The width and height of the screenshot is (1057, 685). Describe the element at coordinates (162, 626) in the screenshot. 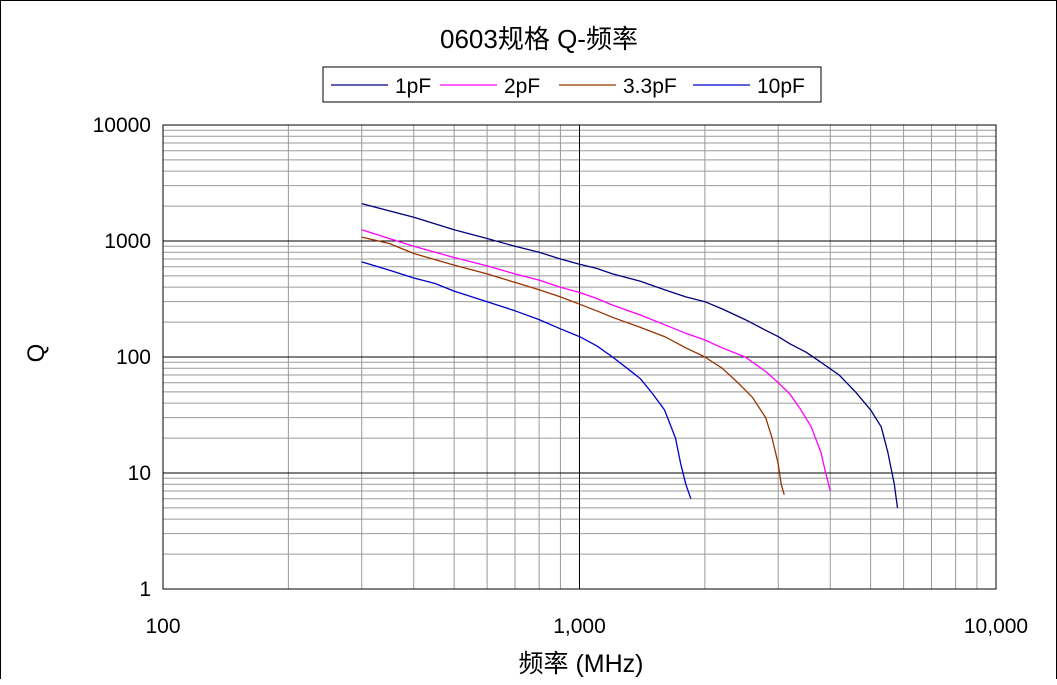

I see `x-tick-label: 100` at that location.